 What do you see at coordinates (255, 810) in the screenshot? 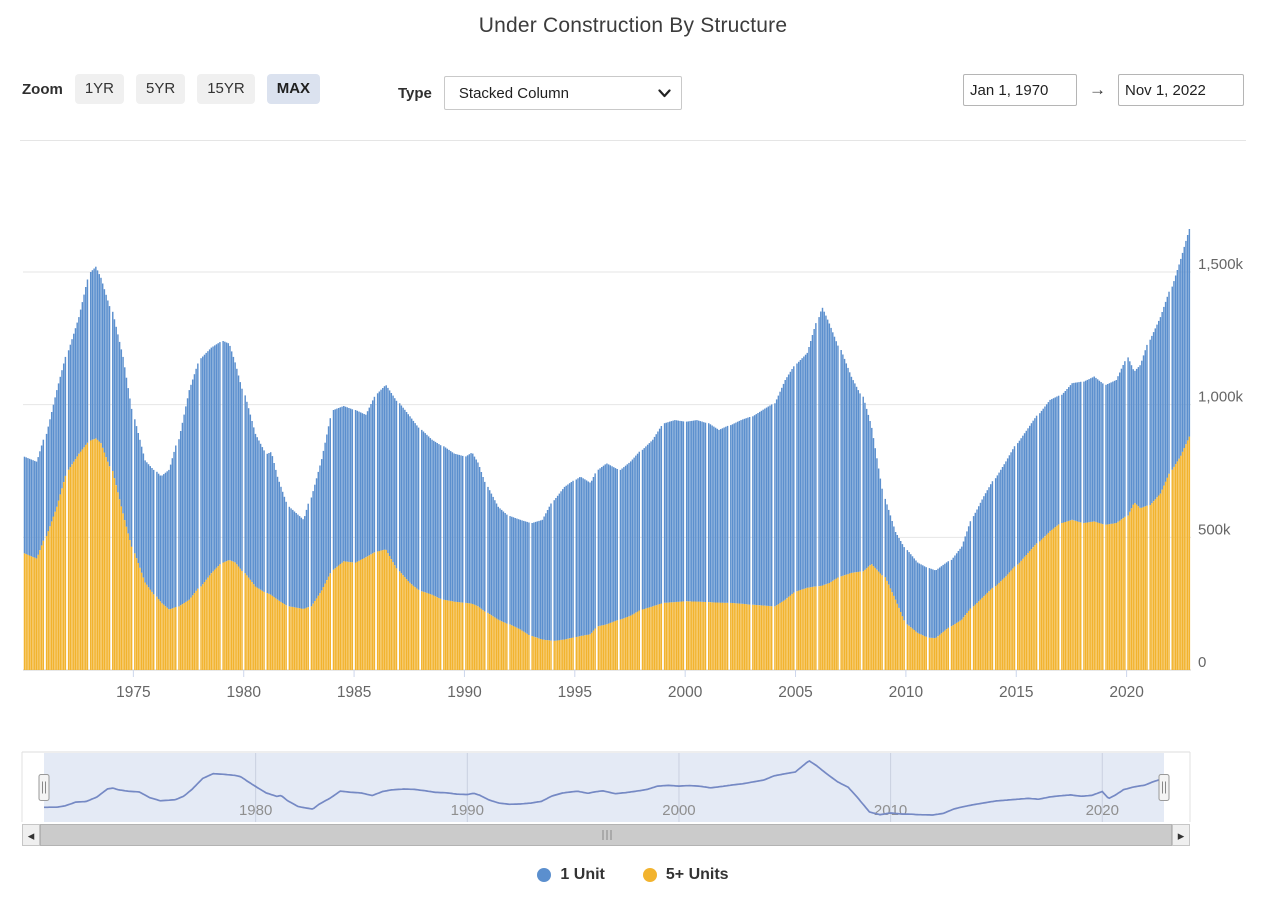
I see `navigator-year-label: 1980` at bounding box center [255, 810].